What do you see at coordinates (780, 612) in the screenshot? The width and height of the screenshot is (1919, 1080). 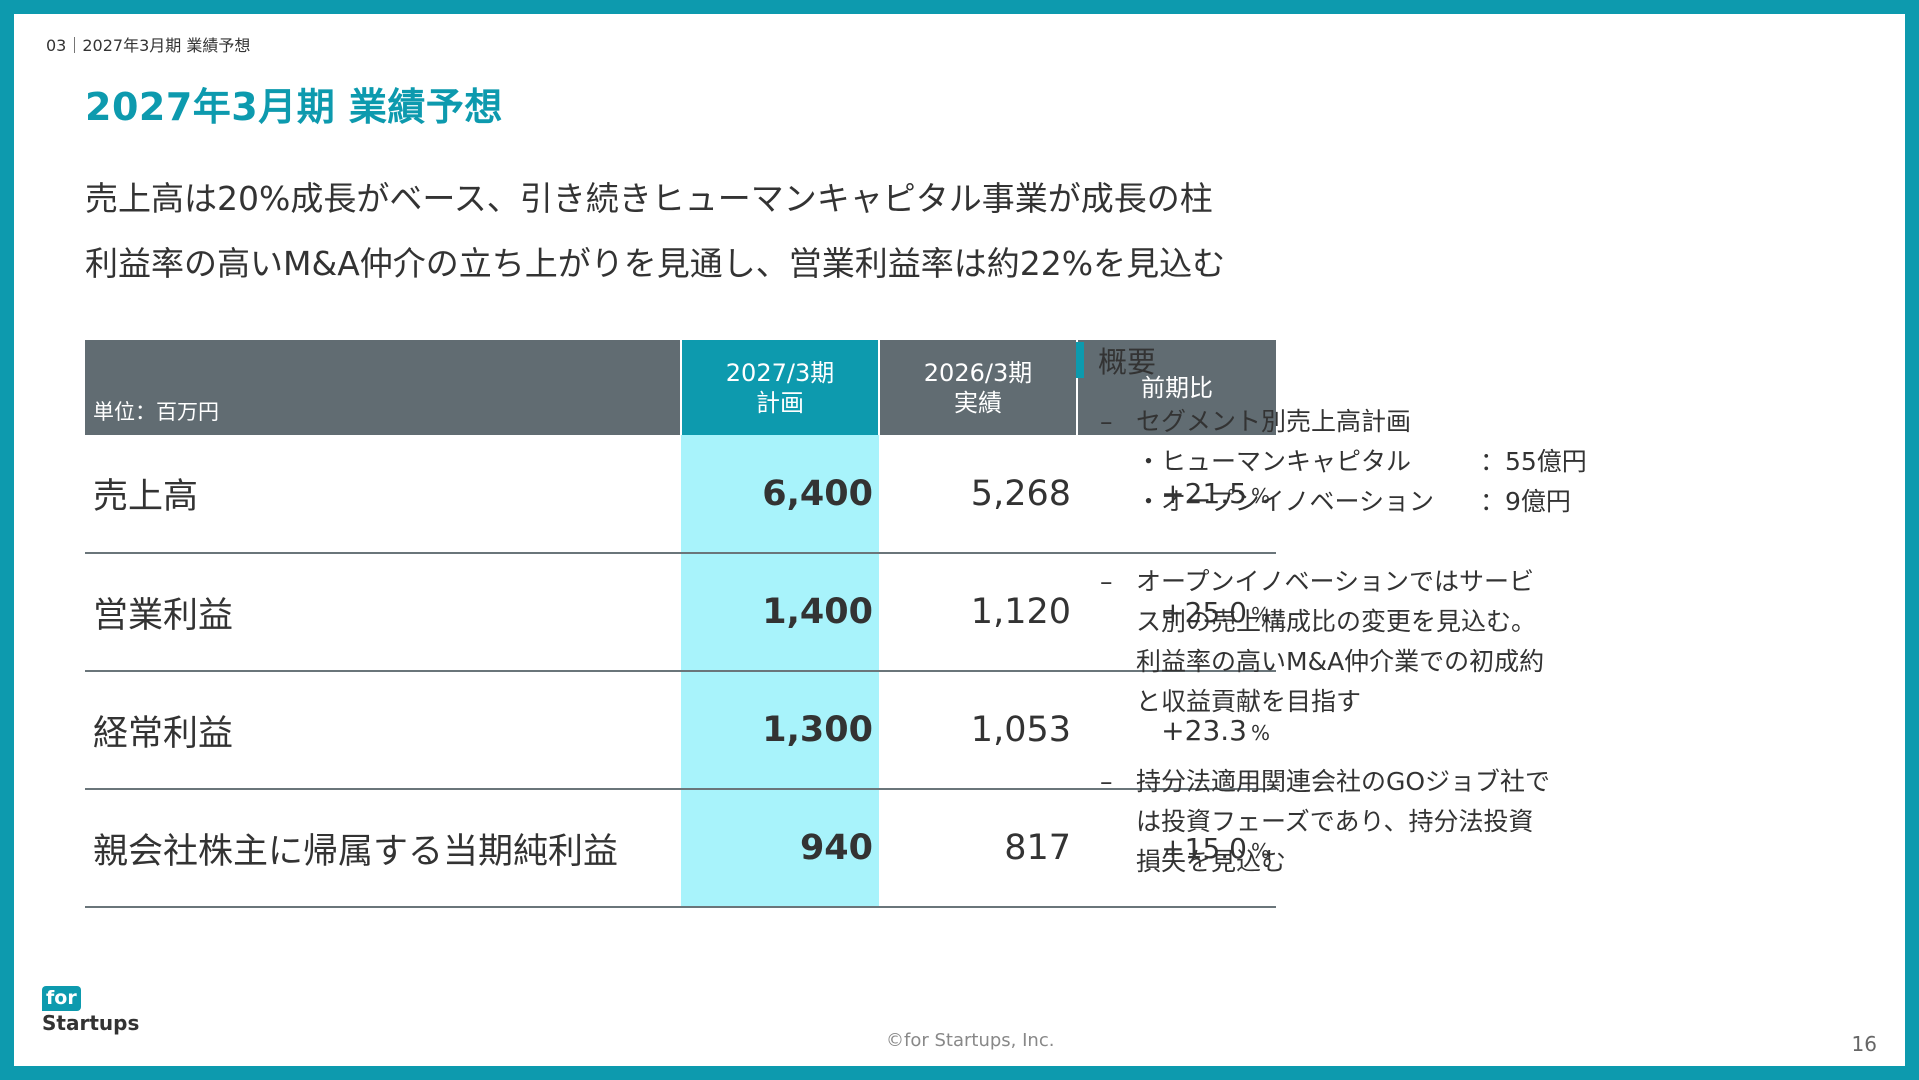 I see `plan-value: 1,400` at bounding box center [780, 612].